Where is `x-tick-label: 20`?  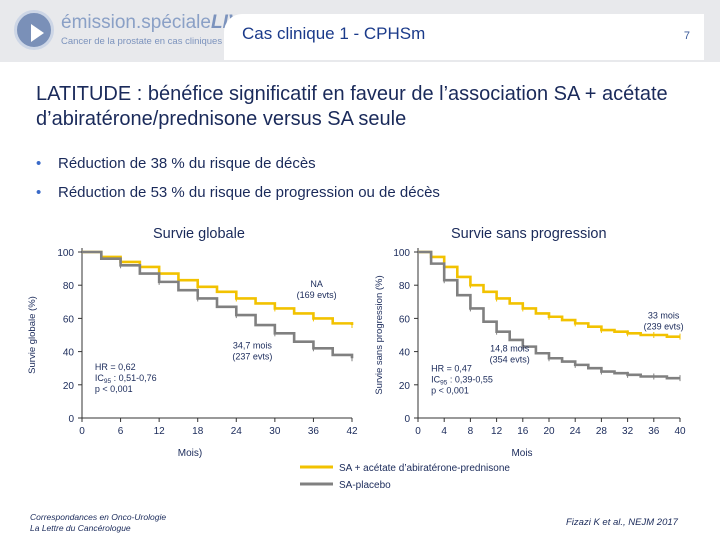
x-tick-label: 20 is located at coordinates (549, 431).